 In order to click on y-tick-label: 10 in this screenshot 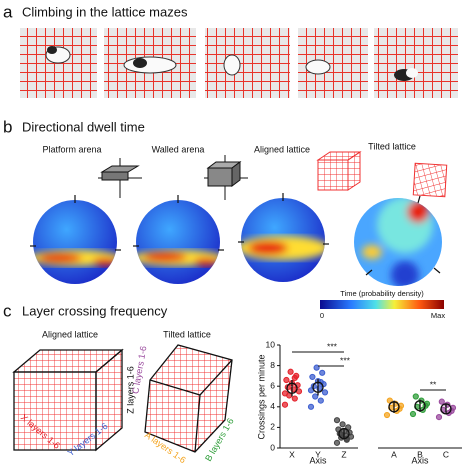, I will do `click(271, 344)`.